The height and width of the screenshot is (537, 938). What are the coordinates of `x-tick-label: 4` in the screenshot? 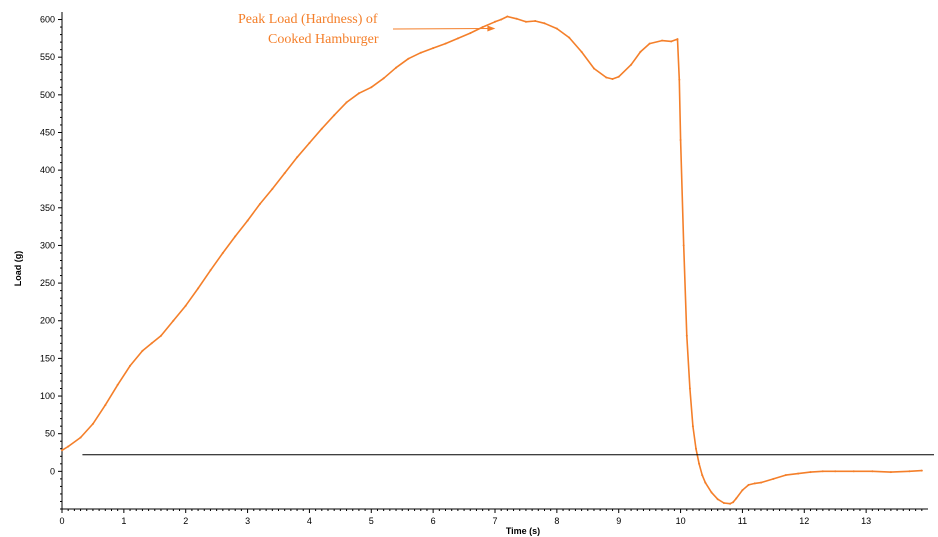 It's located at (309, 521).